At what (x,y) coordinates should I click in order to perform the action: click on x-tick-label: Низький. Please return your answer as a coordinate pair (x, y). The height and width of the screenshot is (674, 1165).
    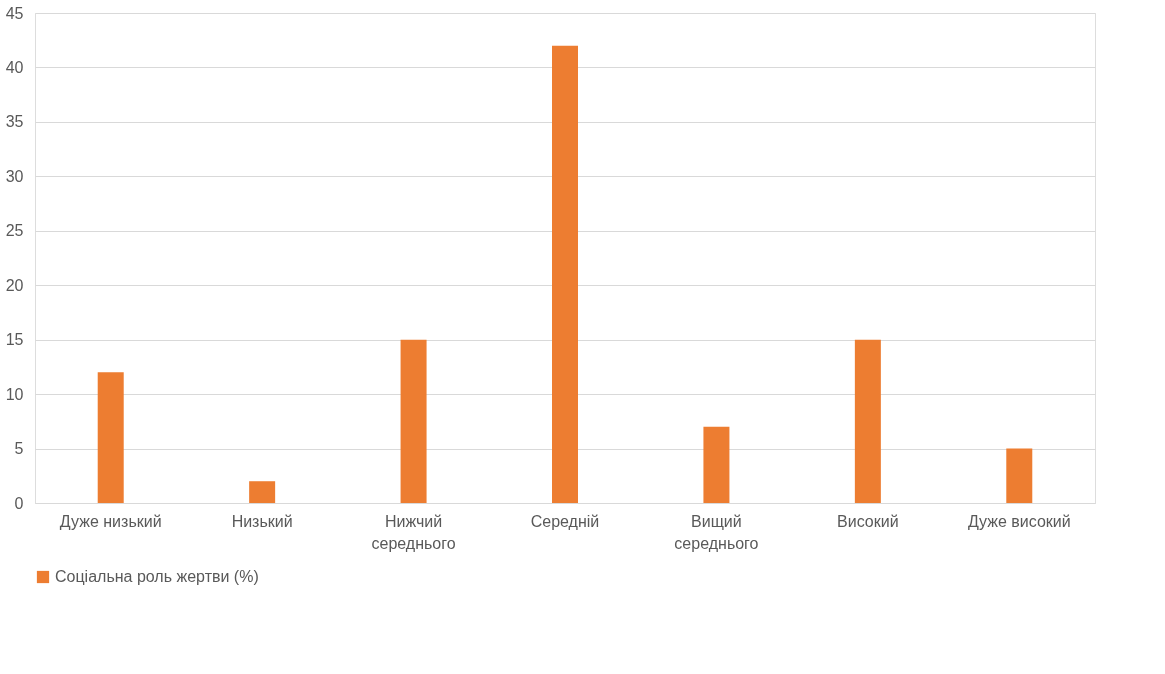
    Looking at the image, I should click on (262, 521).